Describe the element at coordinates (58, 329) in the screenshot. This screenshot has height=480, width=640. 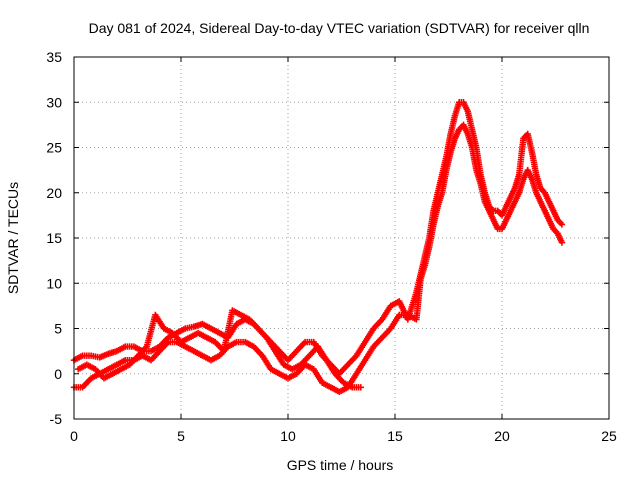
I see `y-tick-label: 5` at that location.